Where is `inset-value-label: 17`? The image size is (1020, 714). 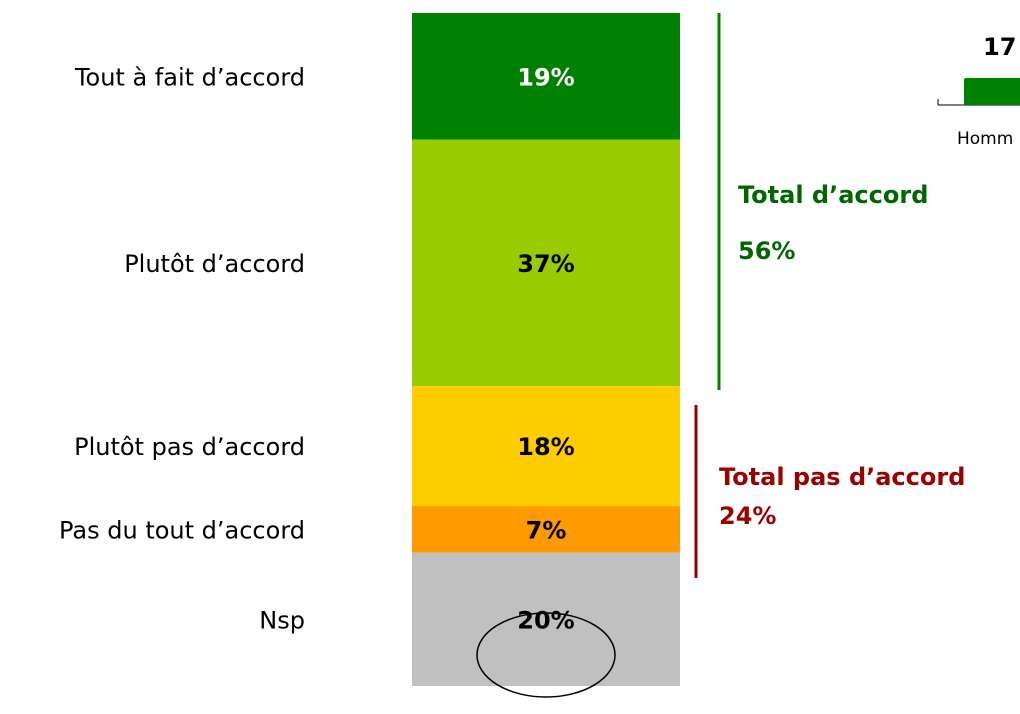 inset-value-label: 17 is located at coordinates (999, 47).